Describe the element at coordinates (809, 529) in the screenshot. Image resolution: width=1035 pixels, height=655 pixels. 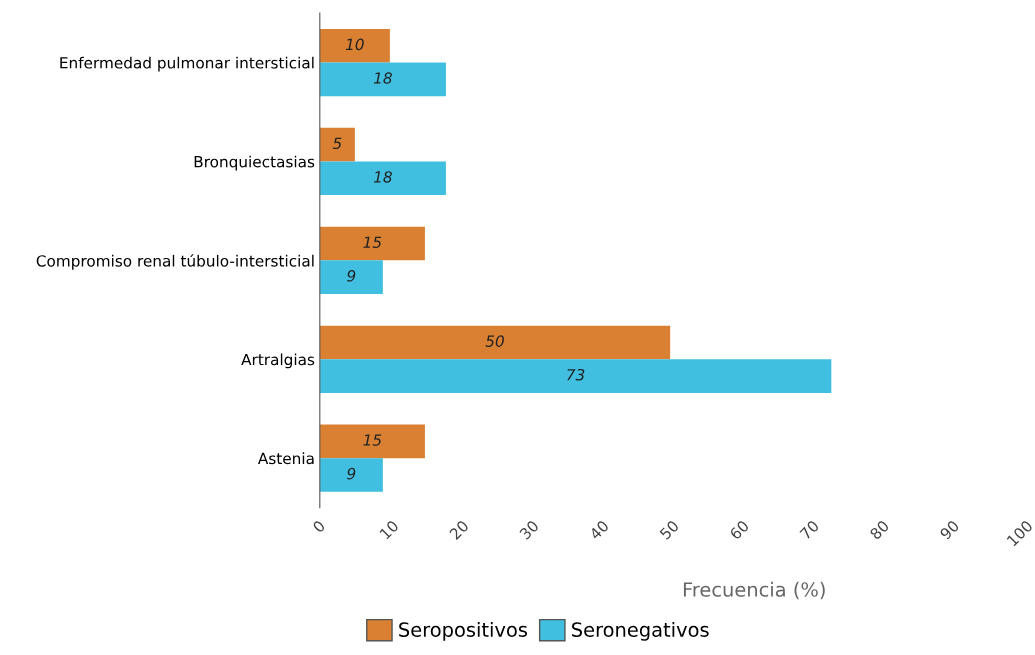
I see `x-tick-label: 70` at that location.